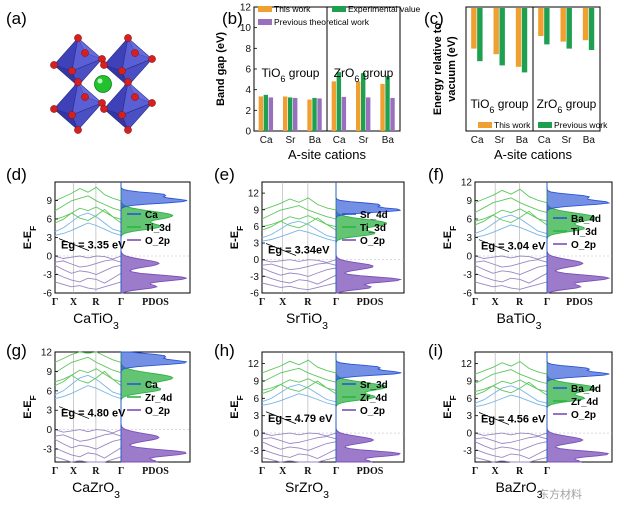  Describe the element at coordinates (513, 247) in the screenshot. I see `band-gap-label: Eg = 3.04 eV` at that location.